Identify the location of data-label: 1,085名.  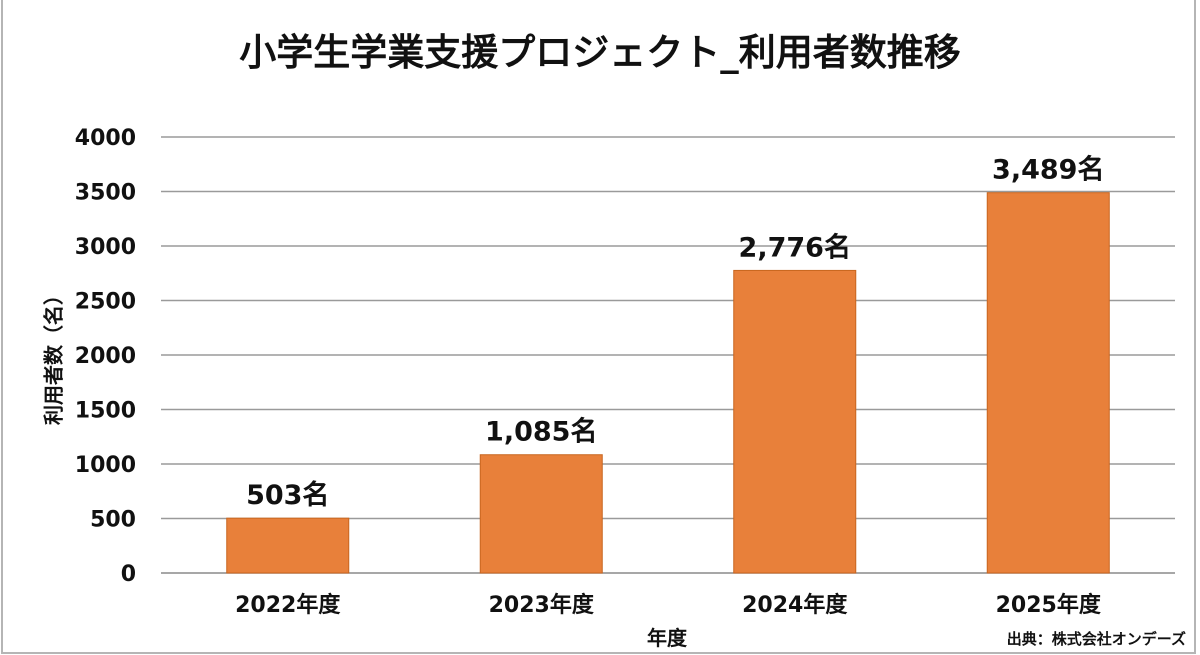
(541, 432).